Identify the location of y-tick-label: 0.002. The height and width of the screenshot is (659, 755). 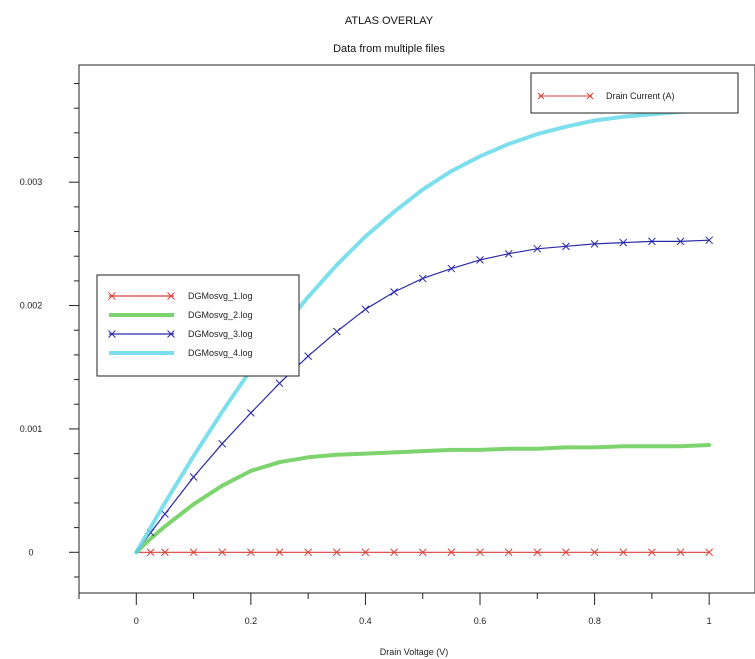
(31, 306).